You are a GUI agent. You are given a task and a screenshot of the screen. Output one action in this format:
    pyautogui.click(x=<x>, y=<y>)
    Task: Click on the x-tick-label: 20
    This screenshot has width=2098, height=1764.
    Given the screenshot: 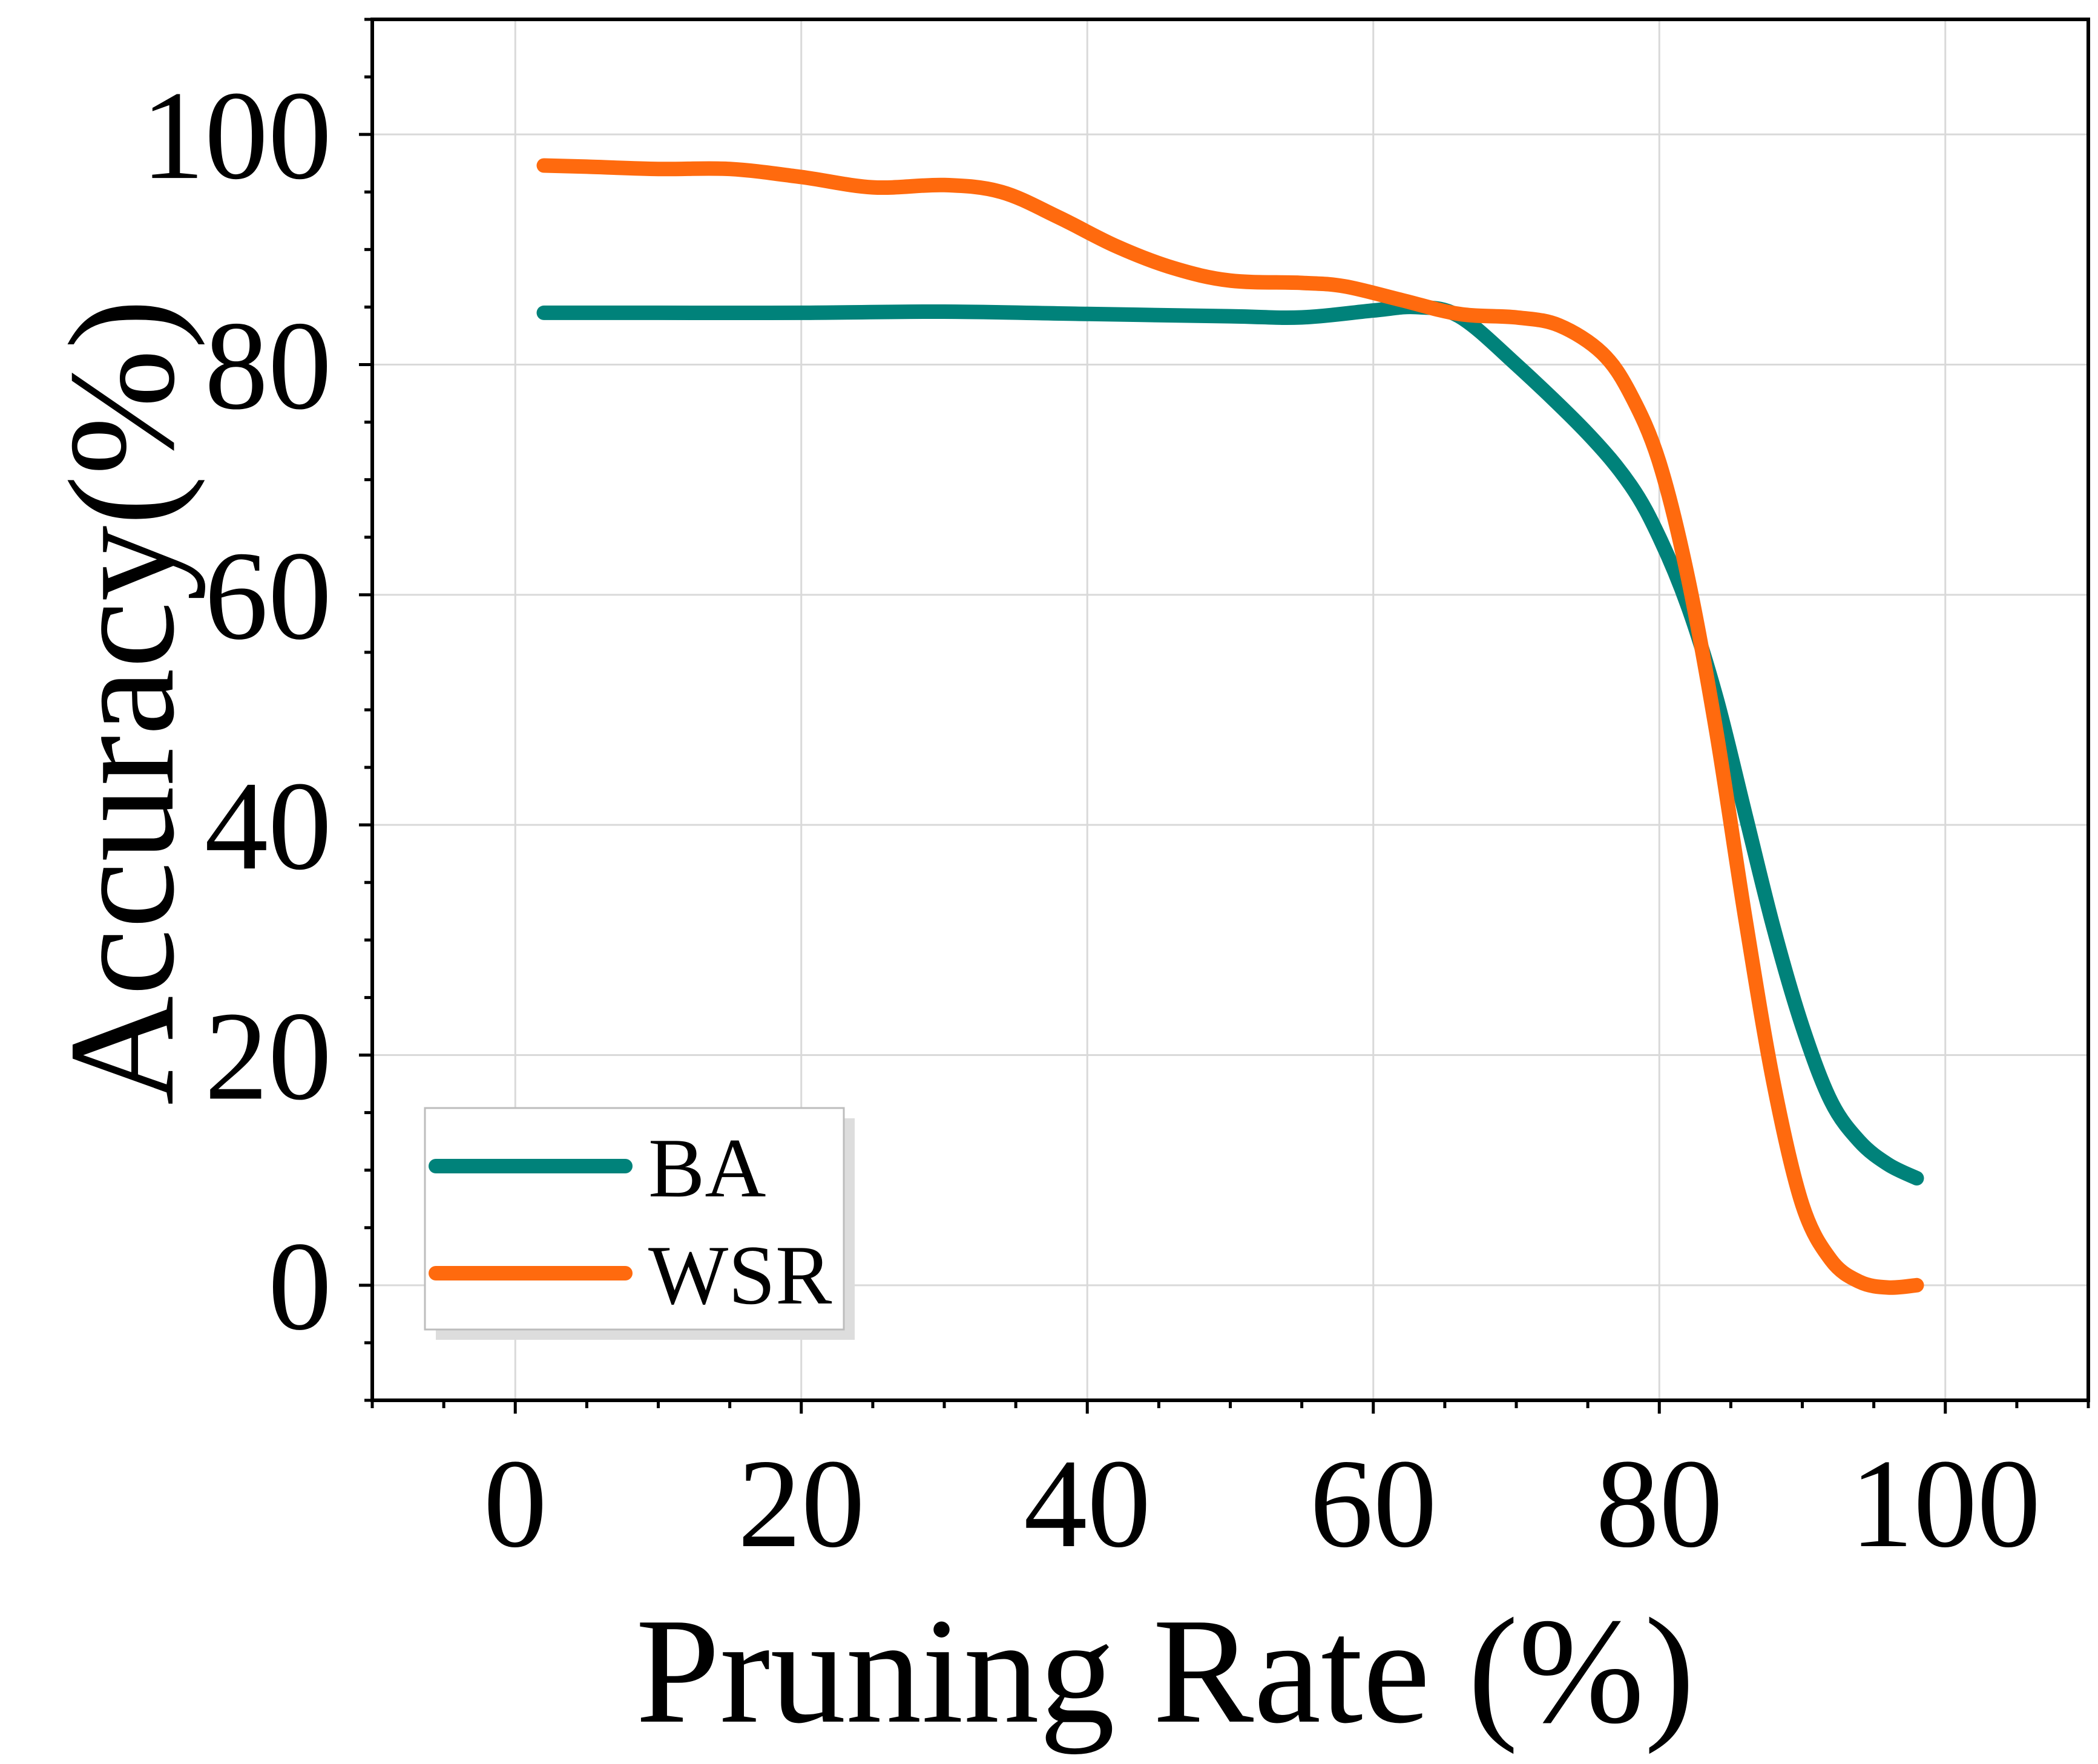 What is the action you would take?
    pyautogui.click(x=801, y=1504)
    